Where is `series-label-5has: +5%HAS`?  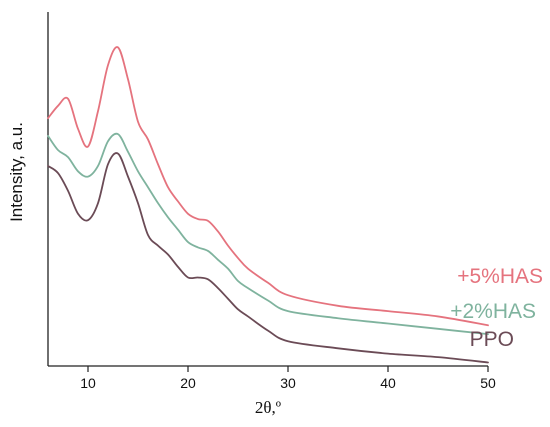
series-label-5has: +5%HAS is located at coordinates (500, 276).